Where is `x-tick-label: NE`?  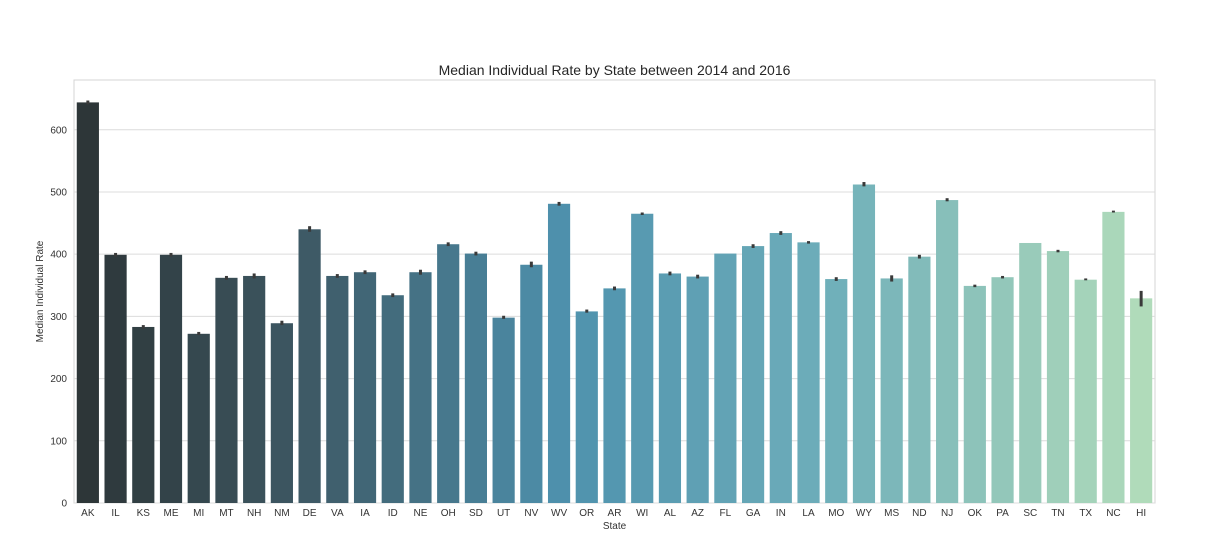 x-tick-label: NE is located at coordinates (421, 513).